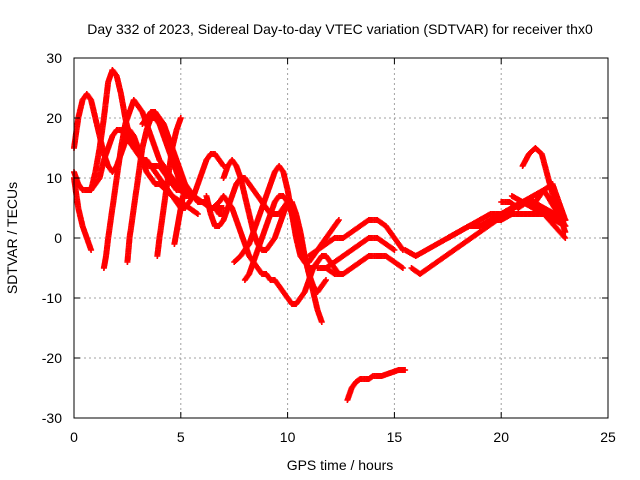 Image resolution: width=640 pixels, height=480 pixels. What do you see at coordinates (181, 437) in the screenshot?
I see `x-tick-label: 5` at bounding box center [181, 437].